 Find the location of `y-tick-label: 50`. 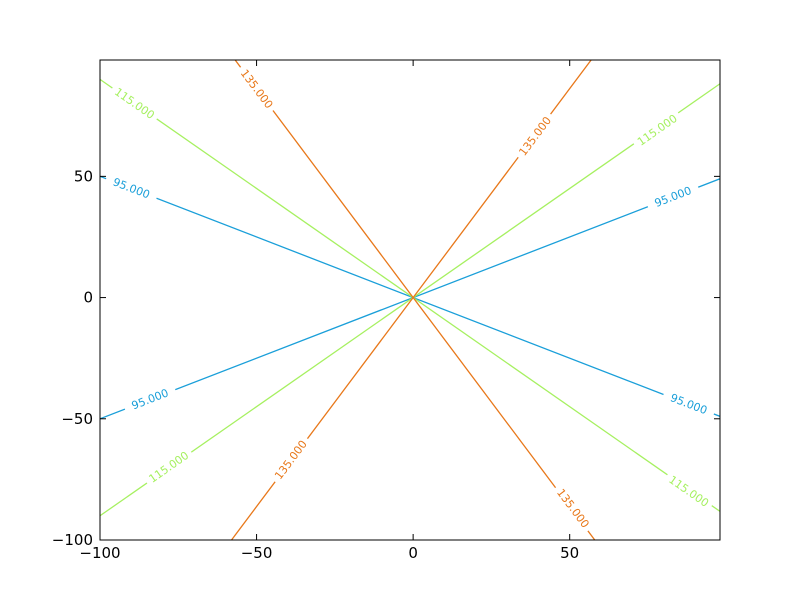

y-tick-label: 50 is located at coordinates (83, 176).